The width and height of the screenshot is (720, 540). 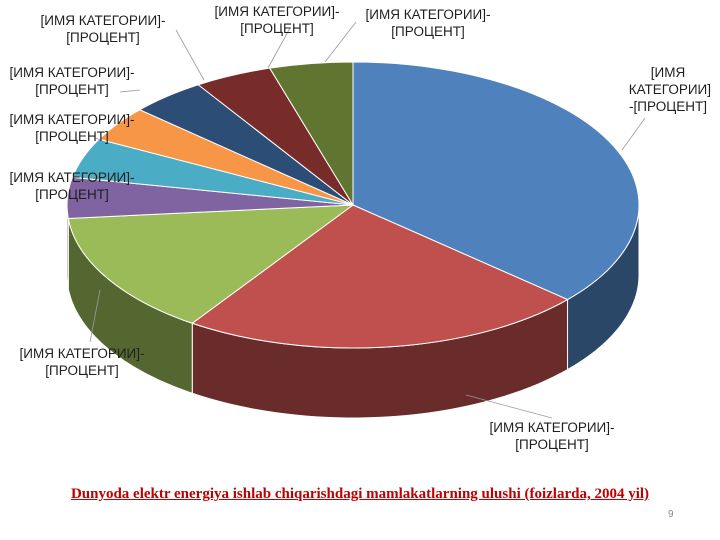 I want to click on slice-label-5: [ИМЯ КАТЕГОРИИ]-[ПРОЦЕНТ], so click(x=72, y=128).